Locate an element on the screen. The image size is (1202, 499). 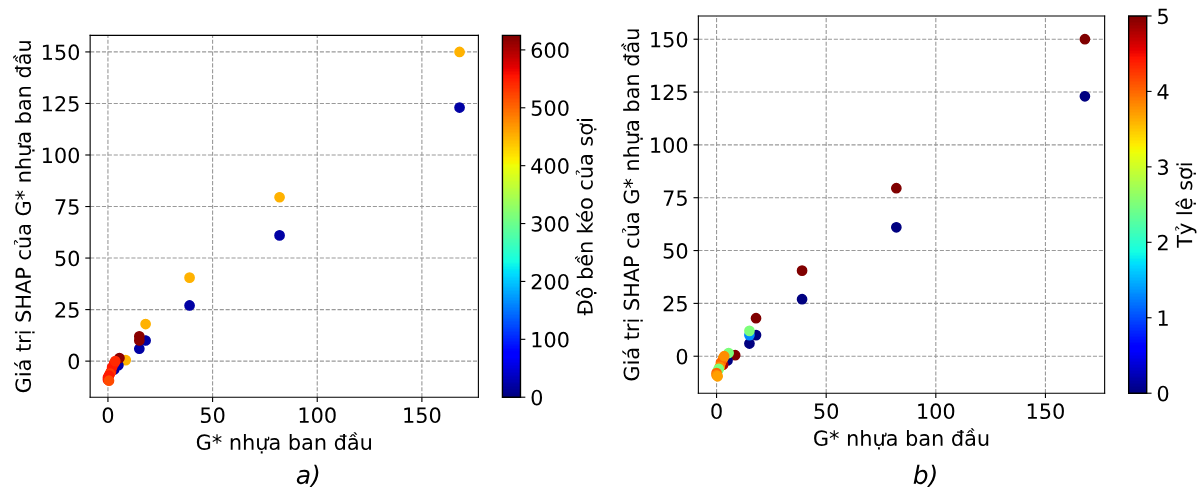
color-bar-label: 600 is located at coordinates (550, 50).